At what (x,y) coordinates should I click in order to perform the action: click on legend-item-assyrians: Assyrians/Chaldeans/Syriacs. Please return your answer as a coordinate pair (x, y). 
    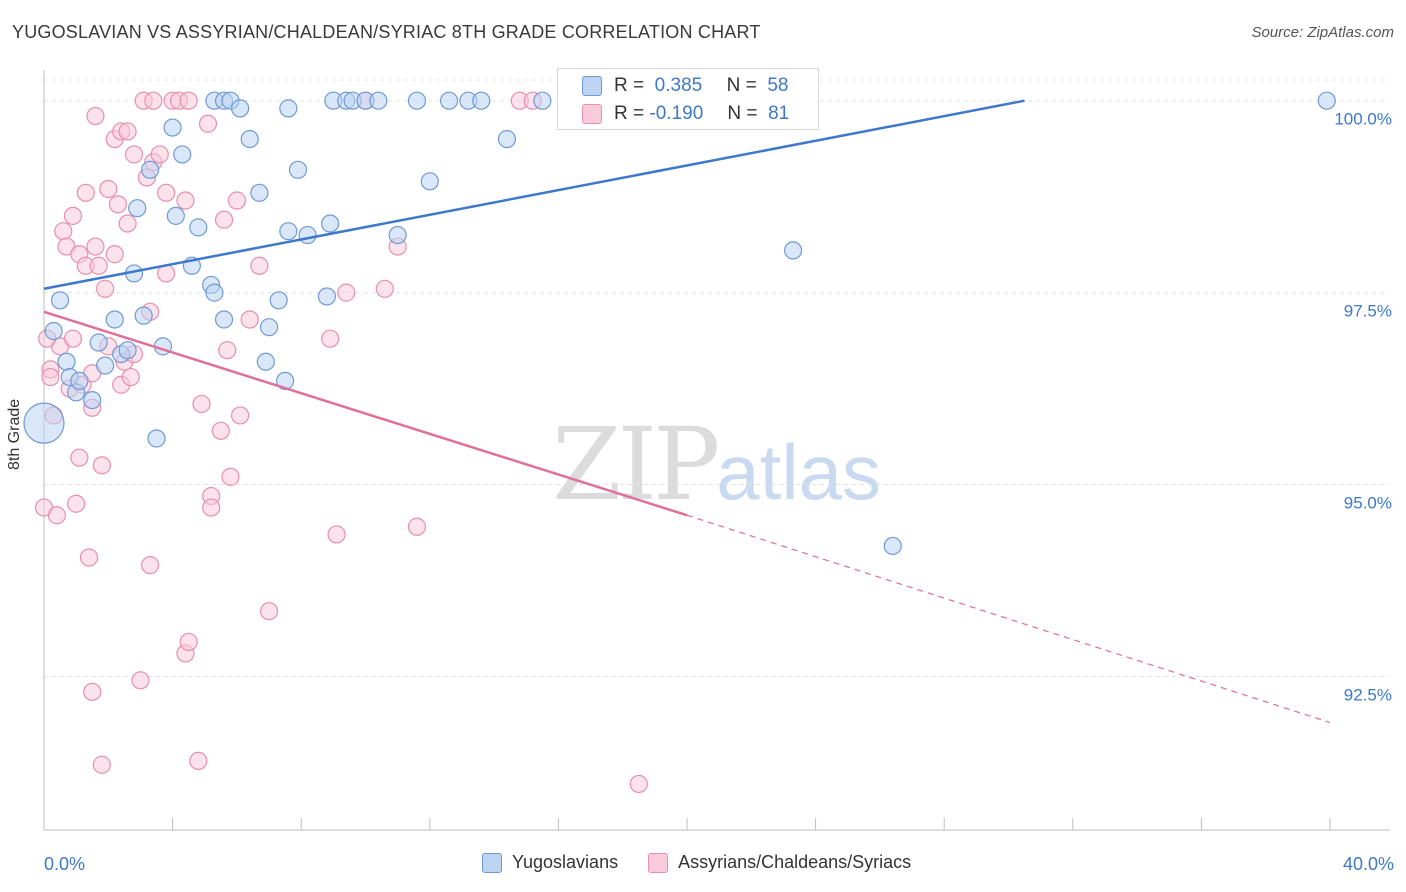
    Looking at the image, I should click on (779, 862).